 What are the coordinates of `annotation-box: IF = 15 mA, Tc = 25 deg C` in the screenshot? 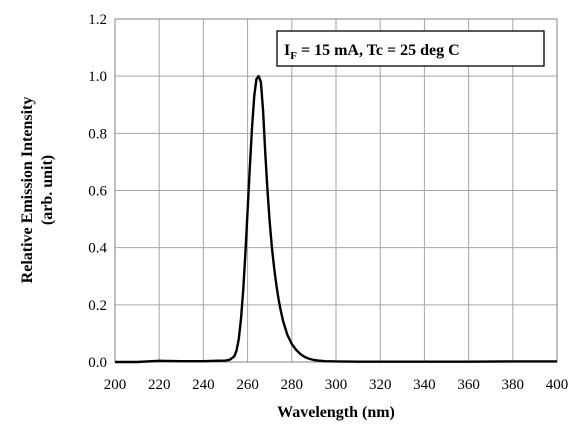 It's located at (410, 48).